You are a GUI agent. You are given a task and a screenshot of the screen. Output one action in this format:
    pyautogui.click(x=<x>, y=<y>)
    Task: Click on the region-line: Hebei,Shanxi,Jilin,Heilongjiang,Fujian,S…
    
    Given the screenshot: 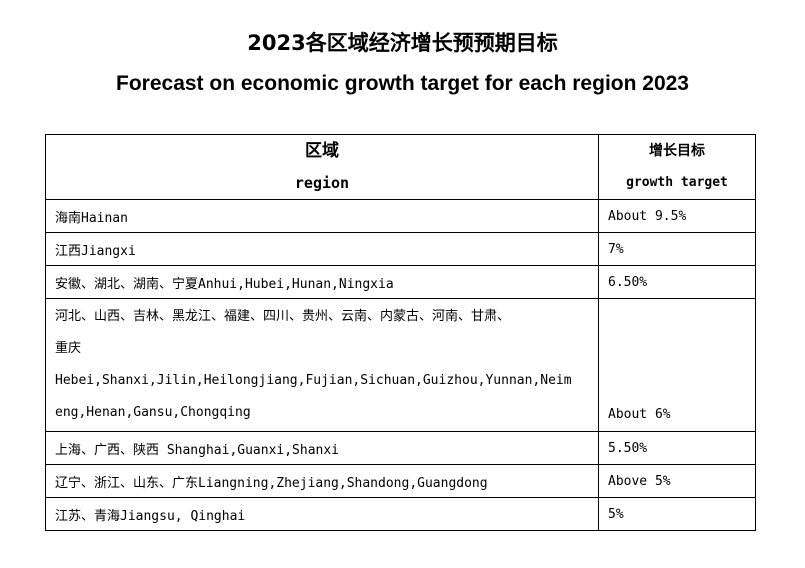 What is the action you would take?
    pyautogui.click(x=313, y=380)
    